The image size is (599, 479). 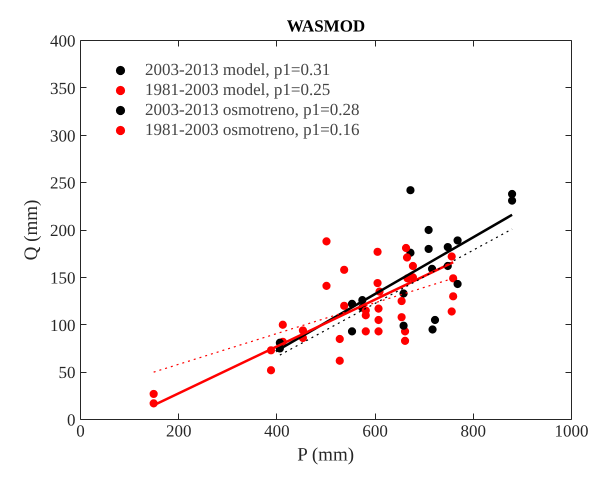 I want to click on x-tick-label: 200, so click(x=179, y=431).